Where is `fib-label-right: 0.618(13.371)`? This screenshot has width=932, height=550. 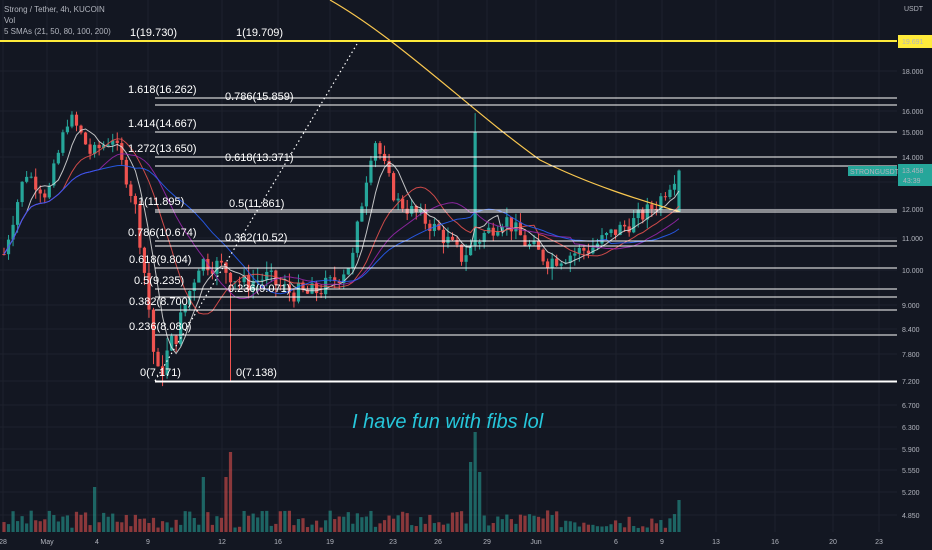
fib-label-right: 0.618(13.371) is located at coordinates (259, 158).